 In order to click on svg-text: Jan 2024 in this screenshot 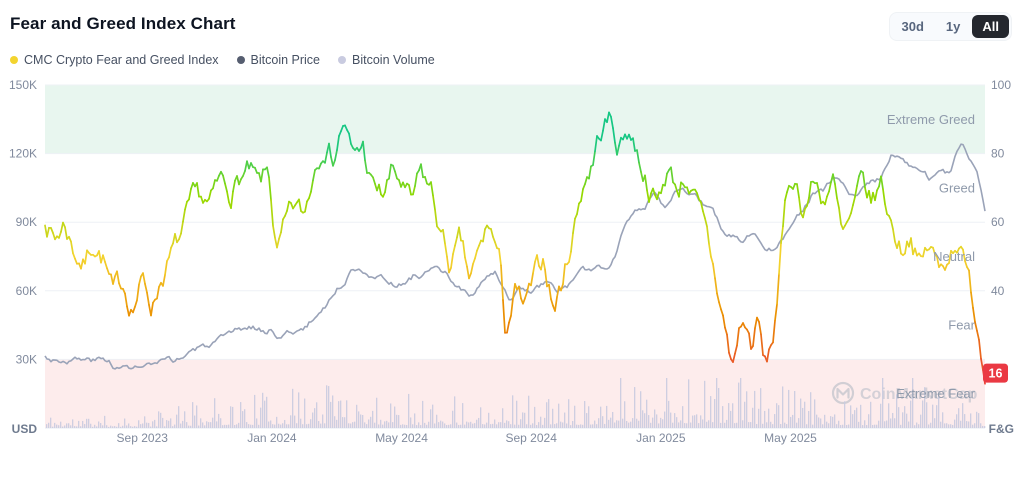, I will do `click(272, 438)`.